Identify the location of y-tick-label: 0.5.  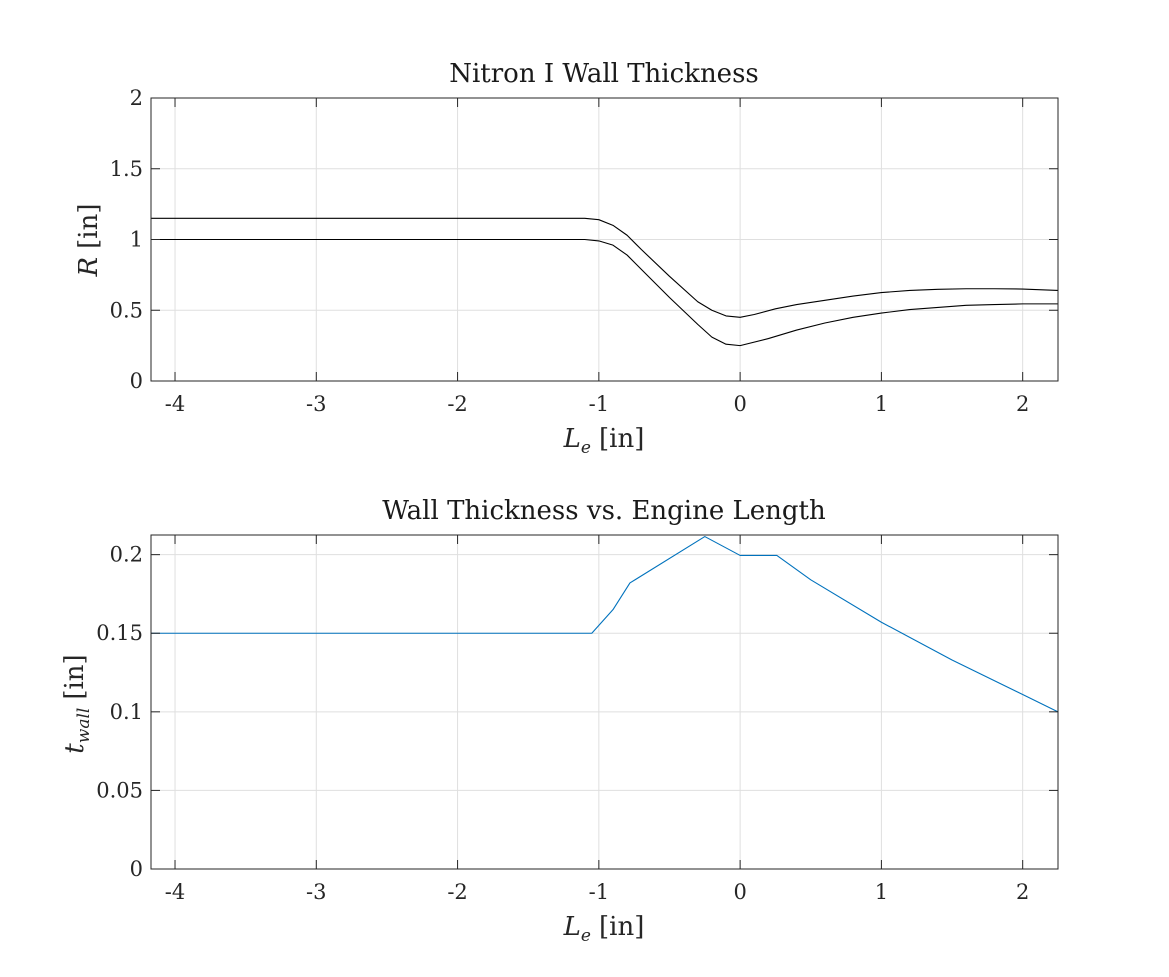
(126, 310).